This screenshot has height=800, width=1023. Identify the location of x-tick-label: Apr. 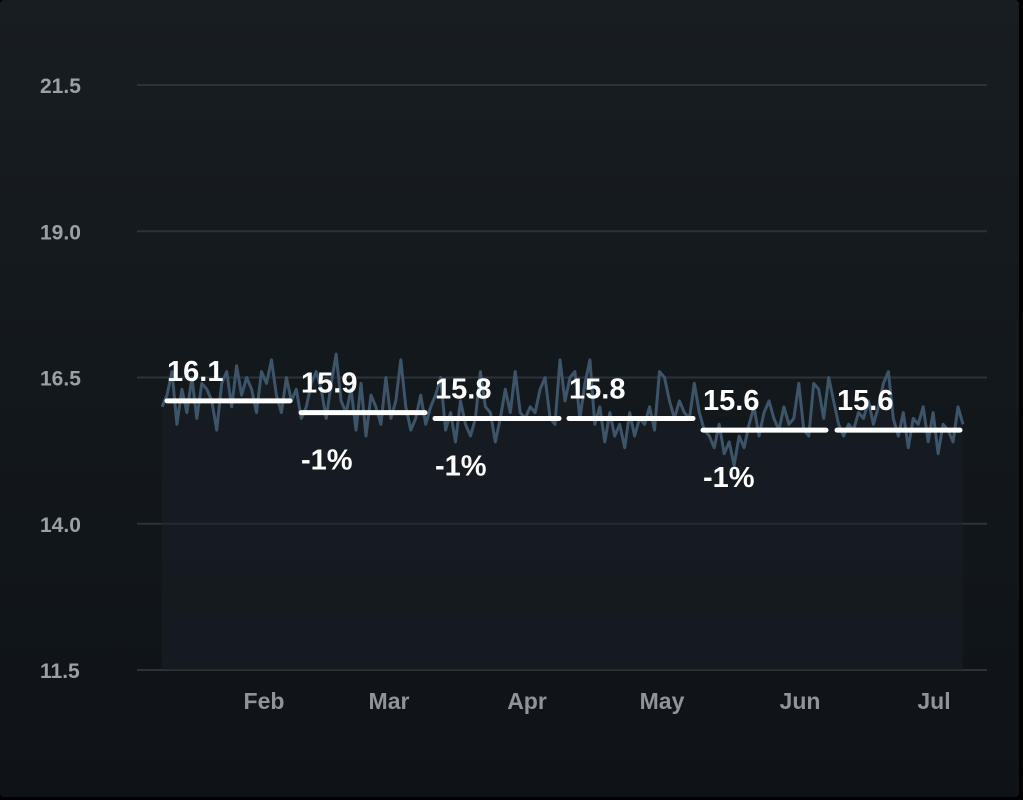
(527, 701).